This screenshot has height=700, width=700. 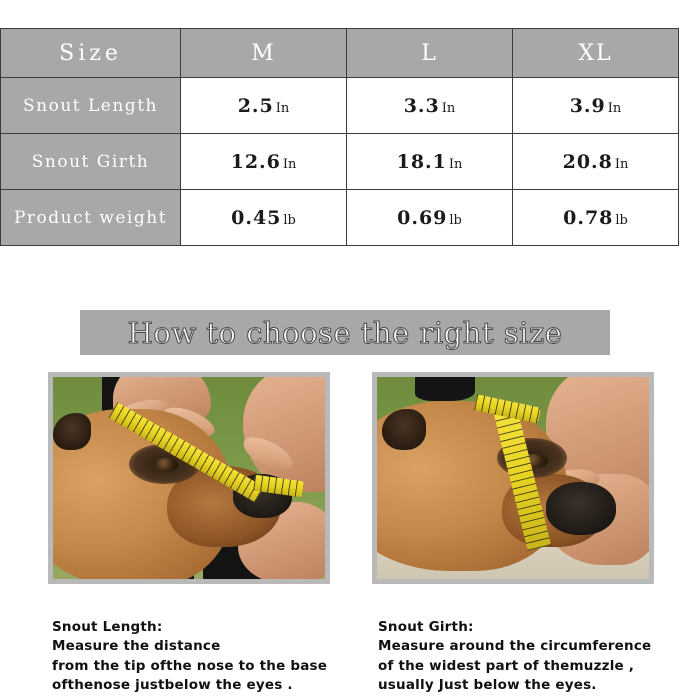 I want to click on cell-product-weight-m: 0.45 lb, so click(x=263, y=217).